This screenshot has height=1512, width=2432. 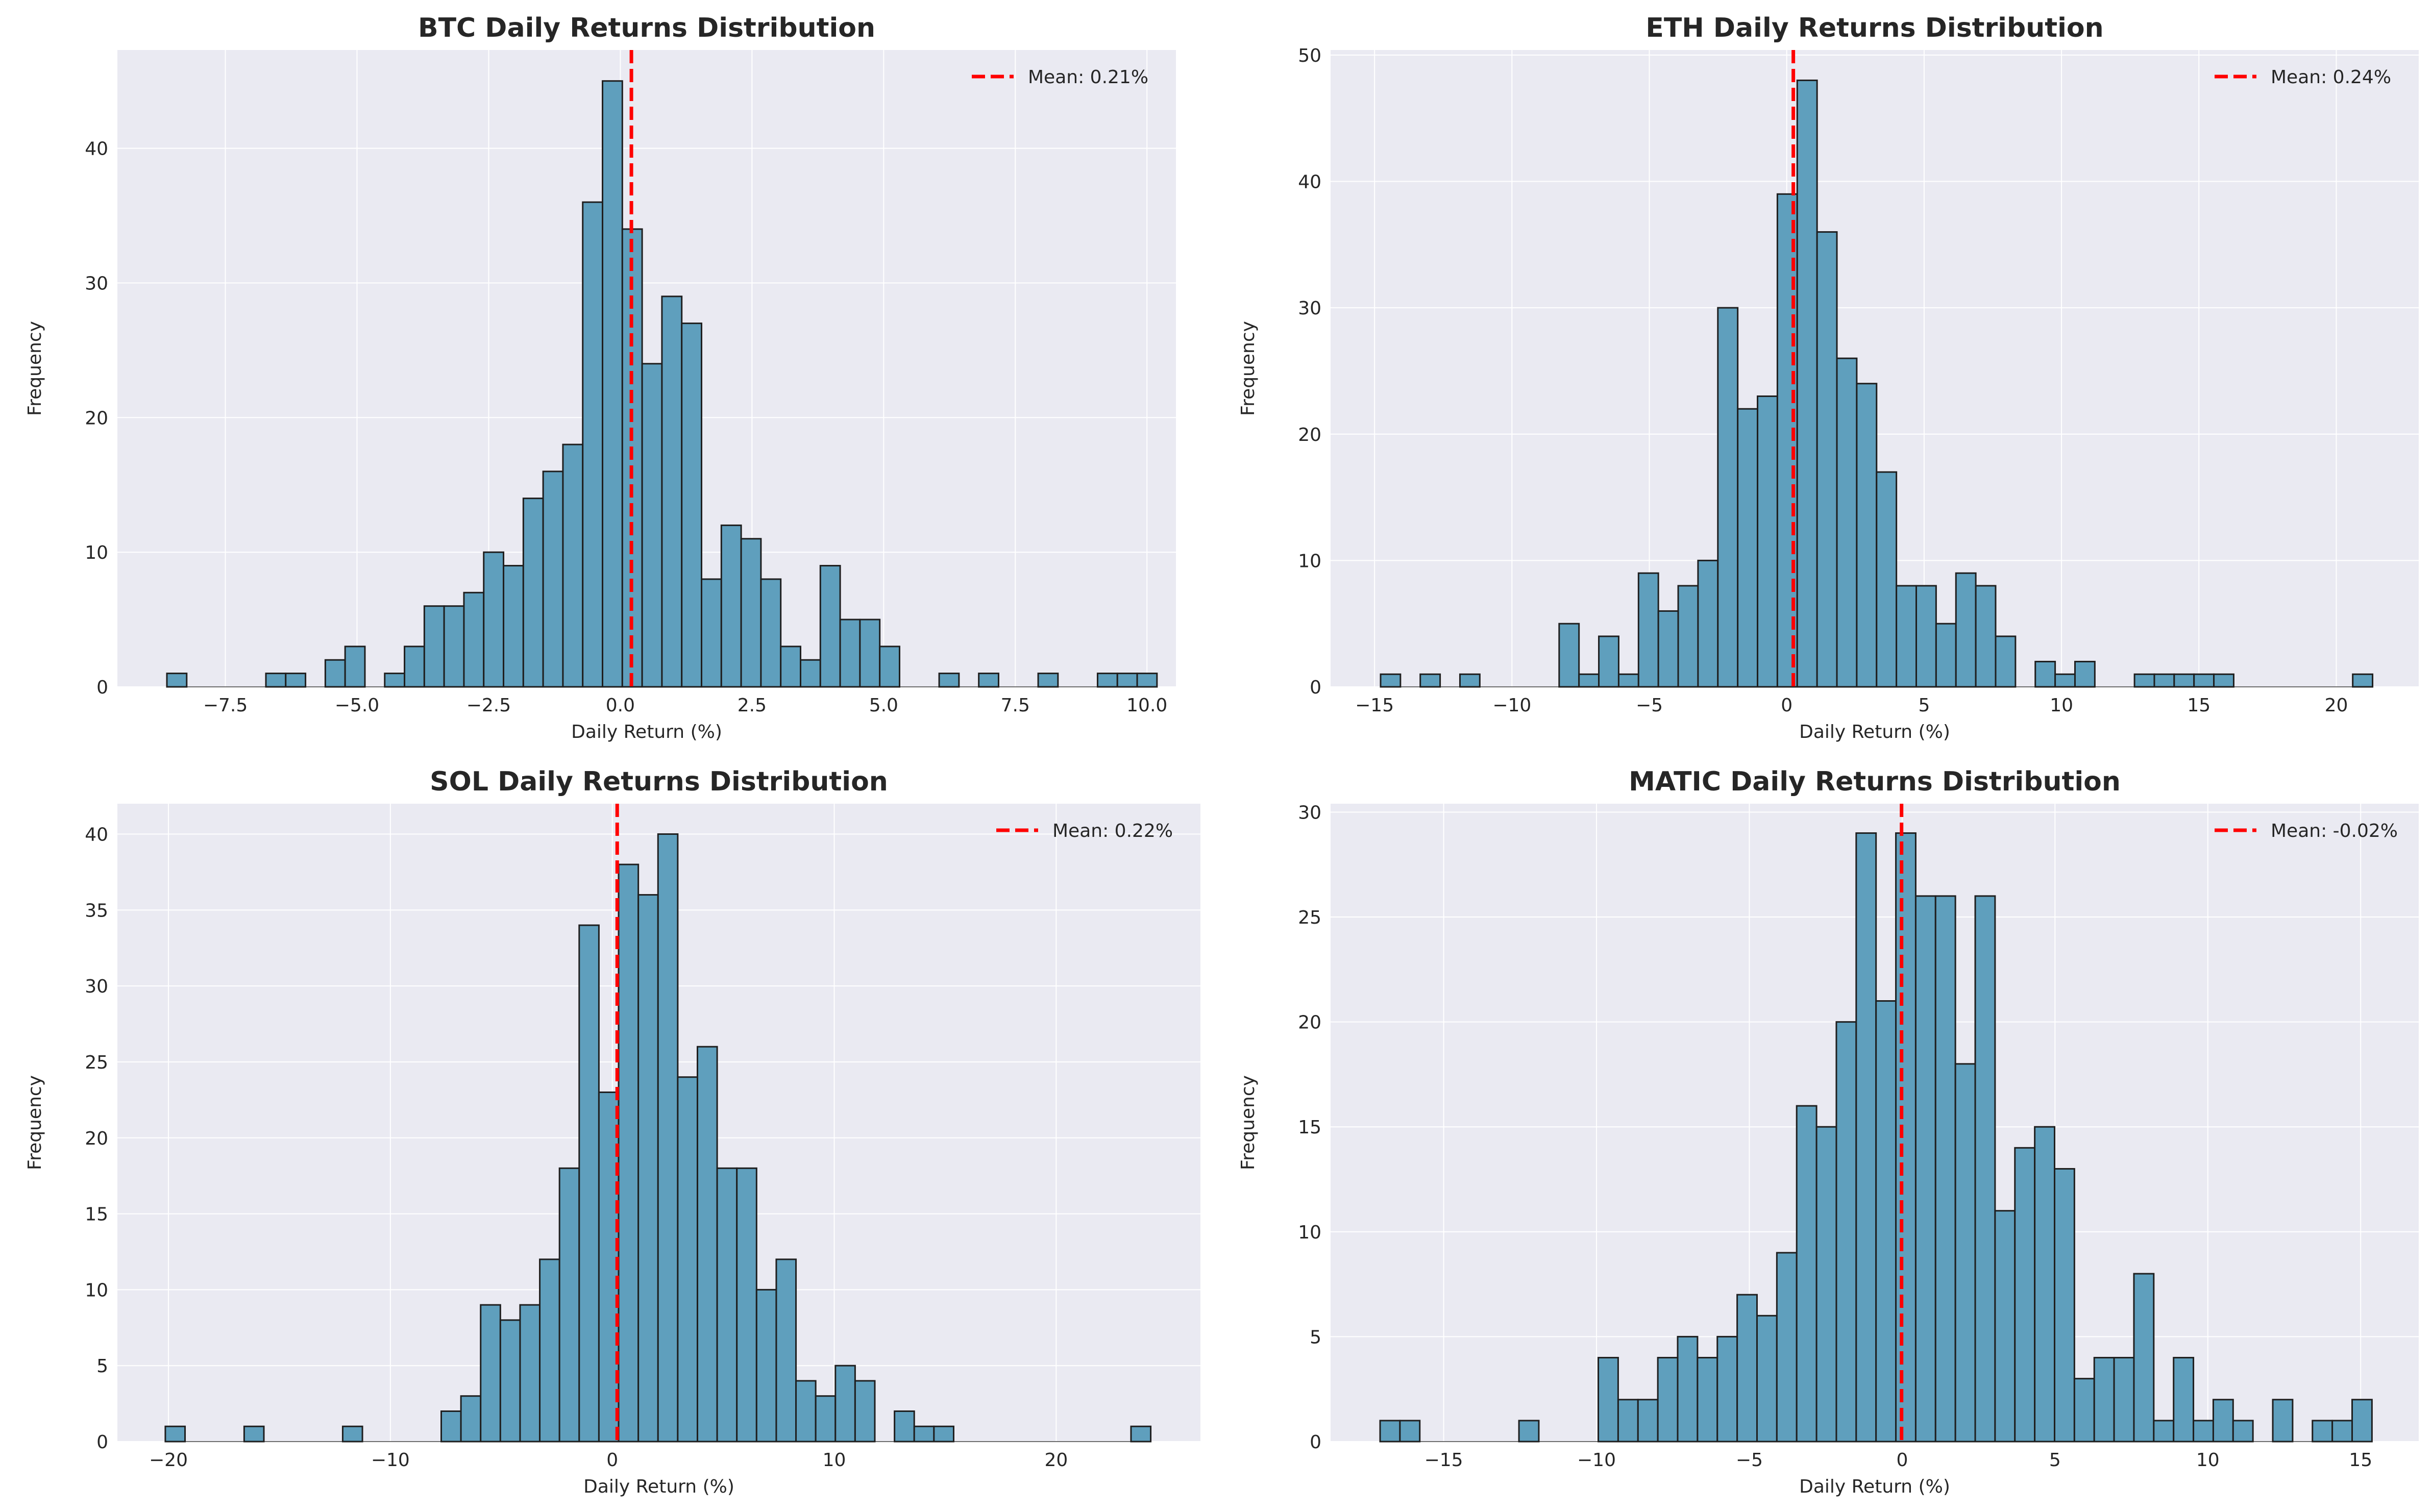 What do you see at coordinates (1315, 1337) in the screenshot?
I see `matic-y-tick-label: 5` at bounding box center [1315, 1337].